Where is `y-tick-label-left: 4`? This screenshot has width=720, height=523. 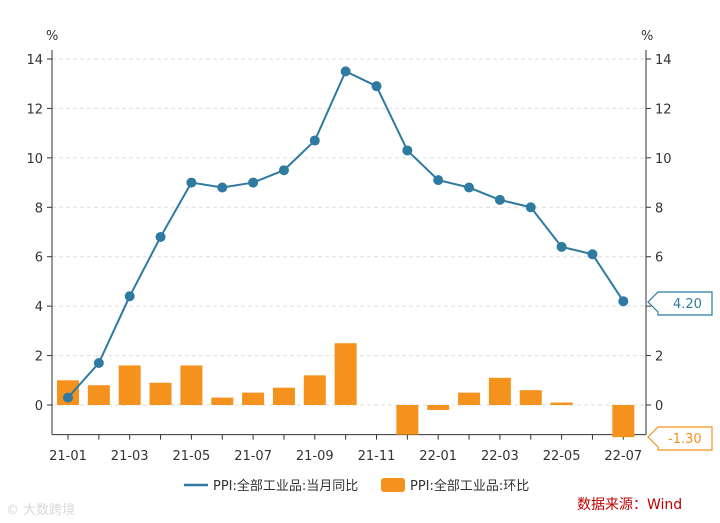
y-tick-label-left: 4 is located at coordinates (39, 307).